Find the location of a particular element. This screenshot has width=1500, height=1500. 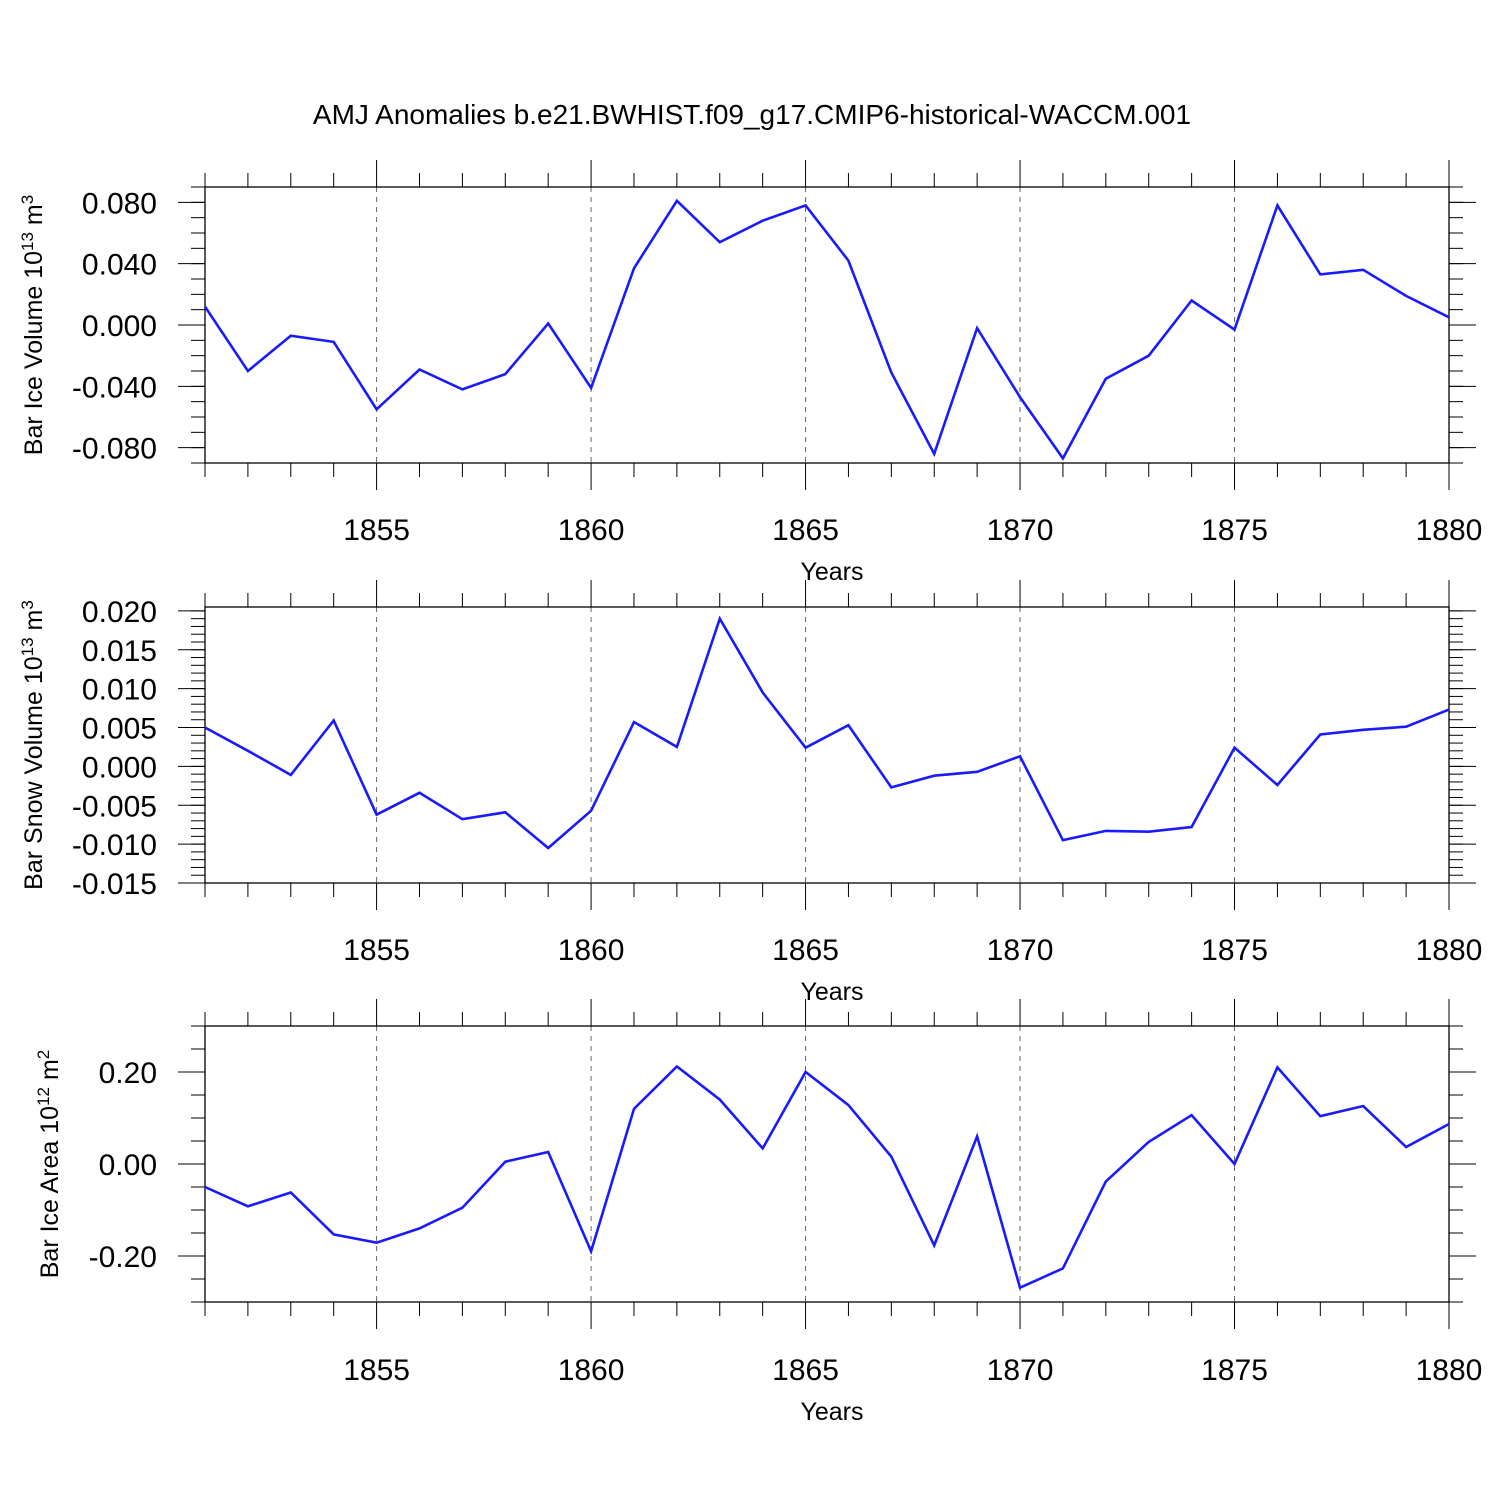

y-axis-label-part: Bar Ice Area 10 is located at coordinates (50, 1192).